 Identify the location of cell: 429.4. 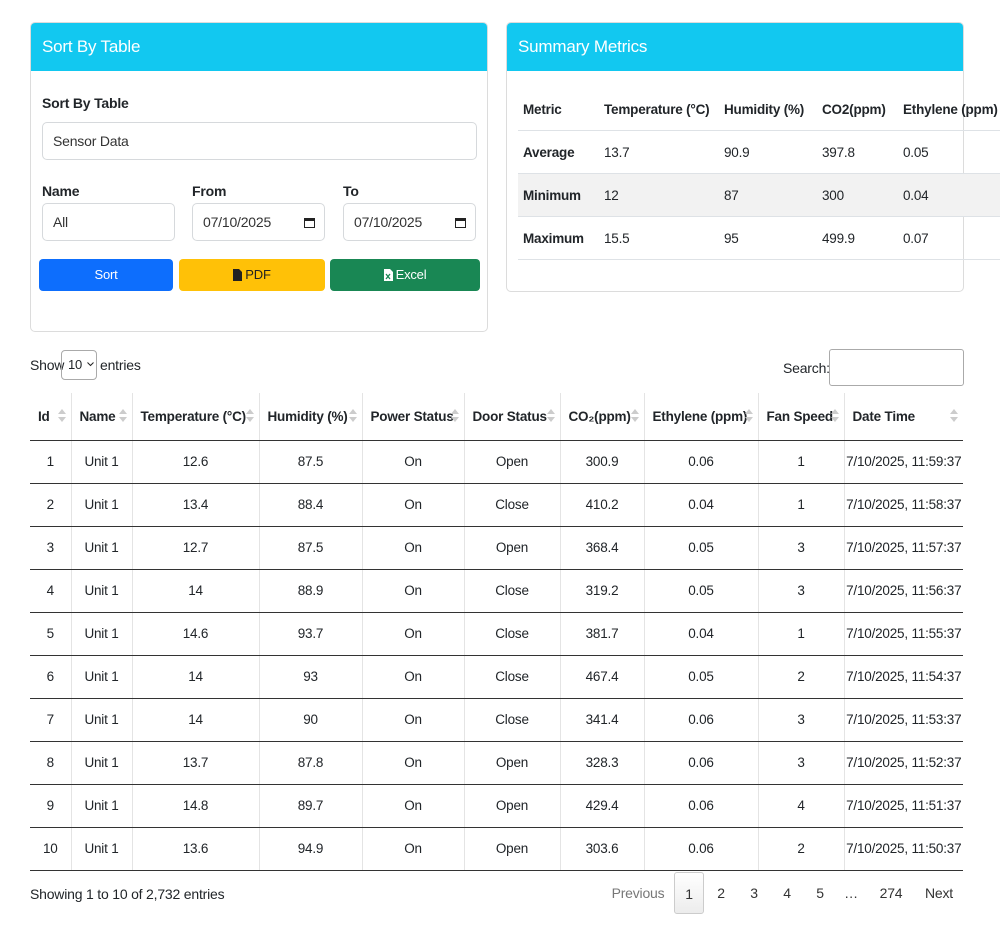
(601, 806).